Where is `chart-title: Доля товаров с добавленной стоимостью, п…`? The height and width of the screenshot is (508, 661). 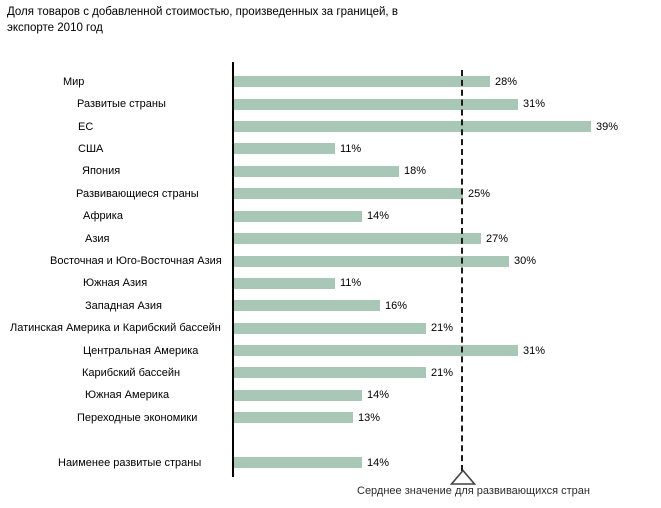 chart-title: Доля товаров с добавленной стоимостью, п… is located at coordinates (202, 20).